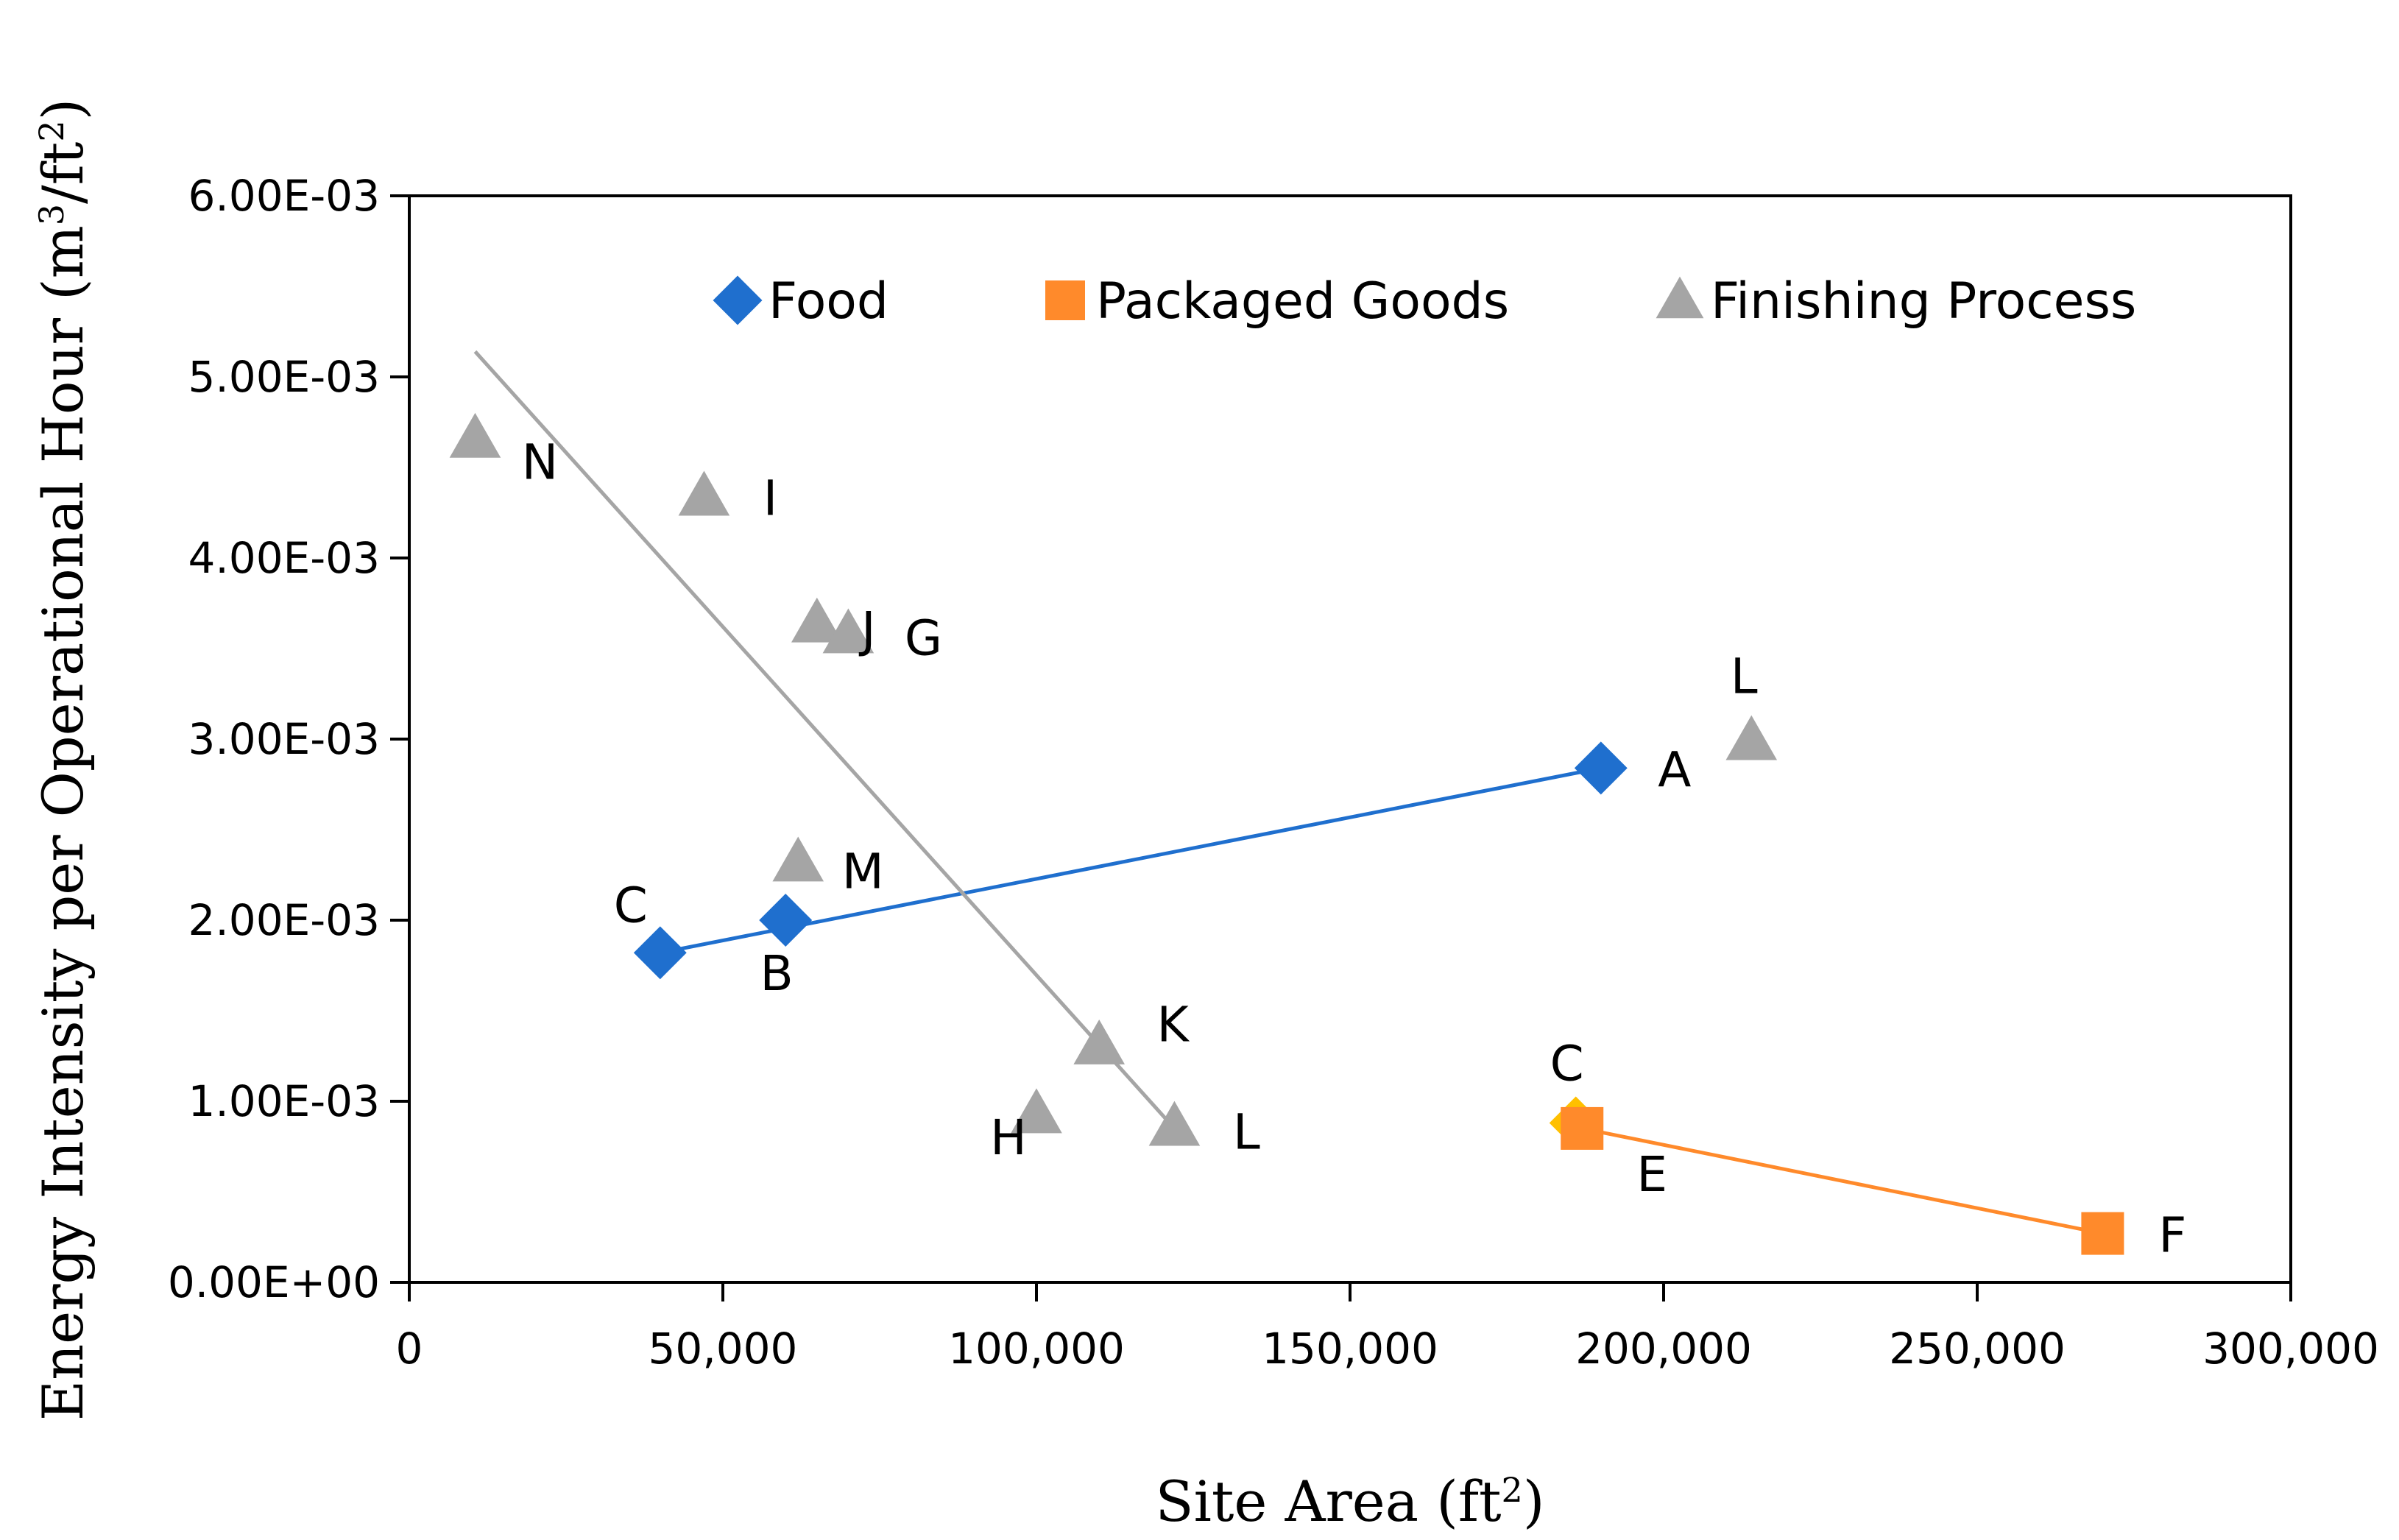 This screenshot has width=2399, height=1540. I want to click on point-label: E, so click(1651, 1174).